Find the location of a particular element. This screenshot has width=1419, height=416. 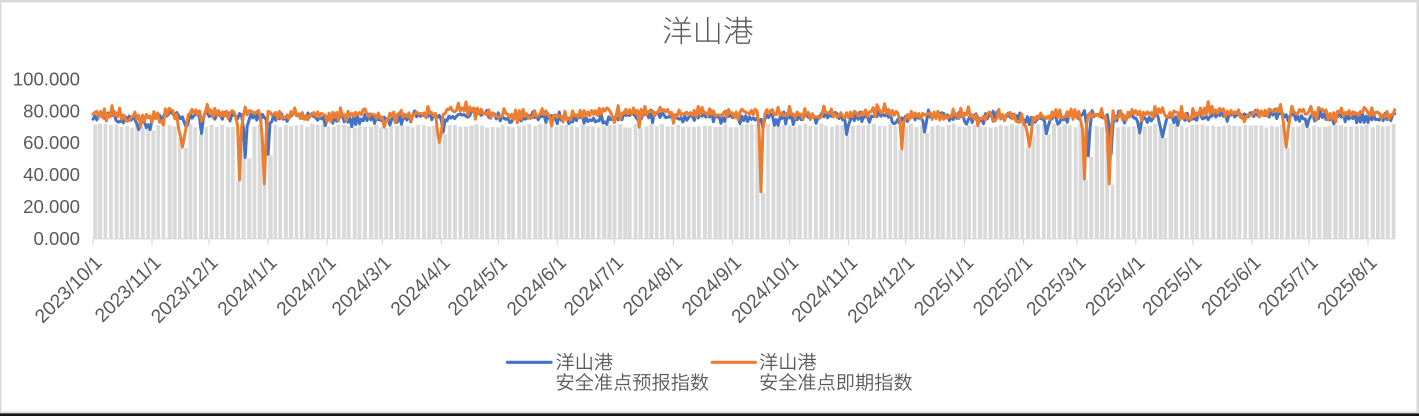

svg-text: 60.000 is located at coordinates (51, 142).